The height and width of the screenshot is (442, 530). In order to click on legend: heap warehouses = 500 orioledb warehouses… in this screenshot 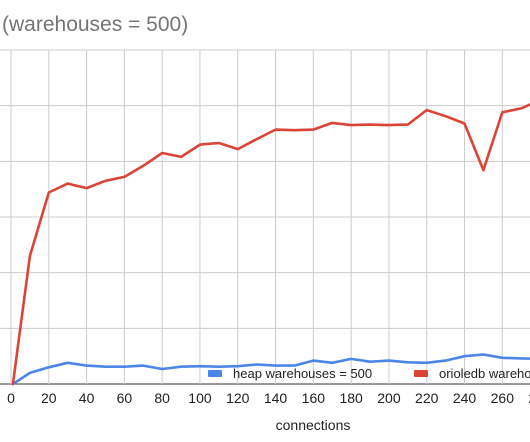, I will do `click(369, 373)`.